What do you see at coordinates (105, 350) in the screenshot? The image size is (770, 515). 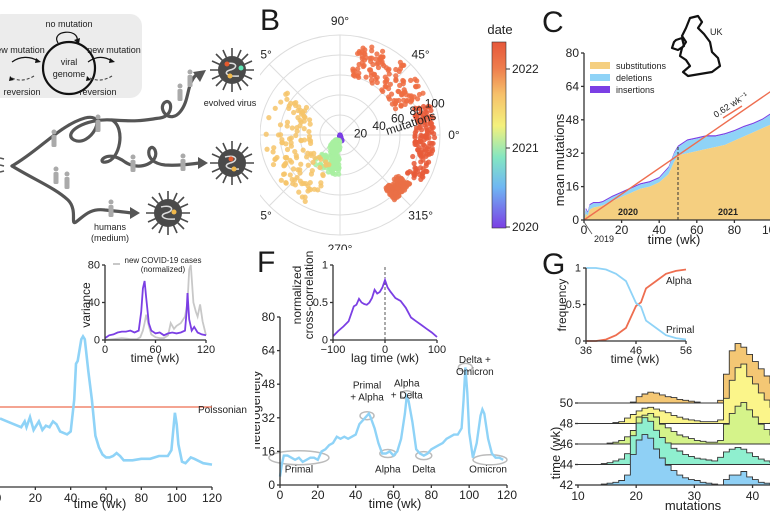 I see `x-tick-label: 0` at bounding box center [105, 350].